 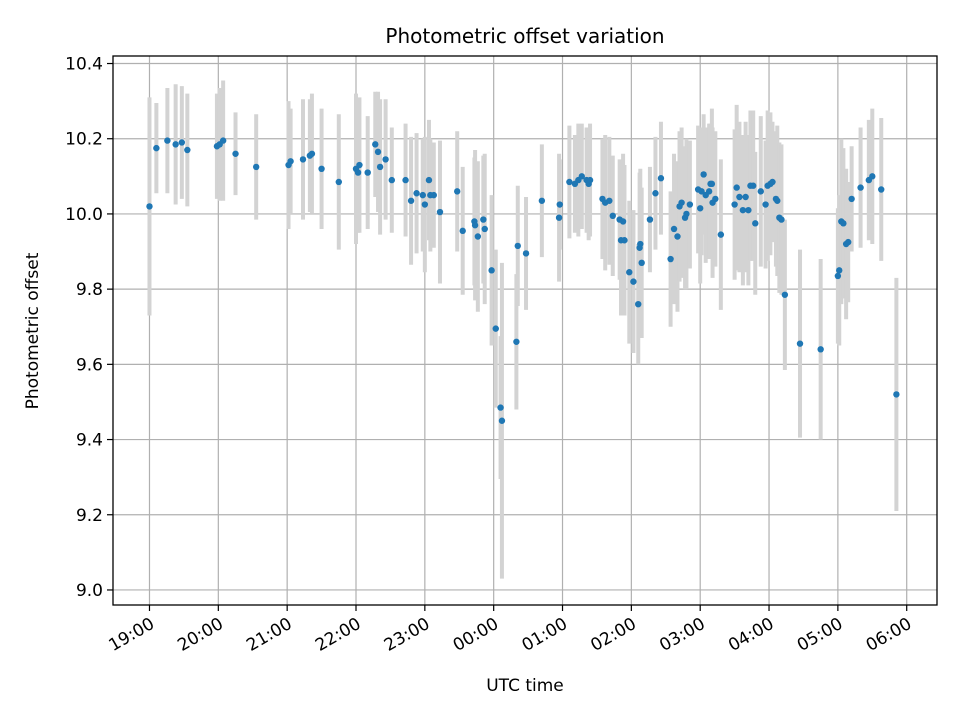 I want to click on y-tick-label: 10.2, so click(x=84, y=140).